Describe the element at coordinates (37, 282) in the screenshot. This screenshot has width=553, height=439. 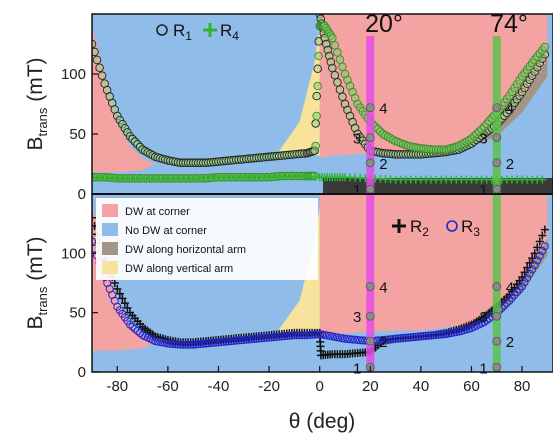
I see `bottom-y-axis-title: Btrans (mT)` at that location.